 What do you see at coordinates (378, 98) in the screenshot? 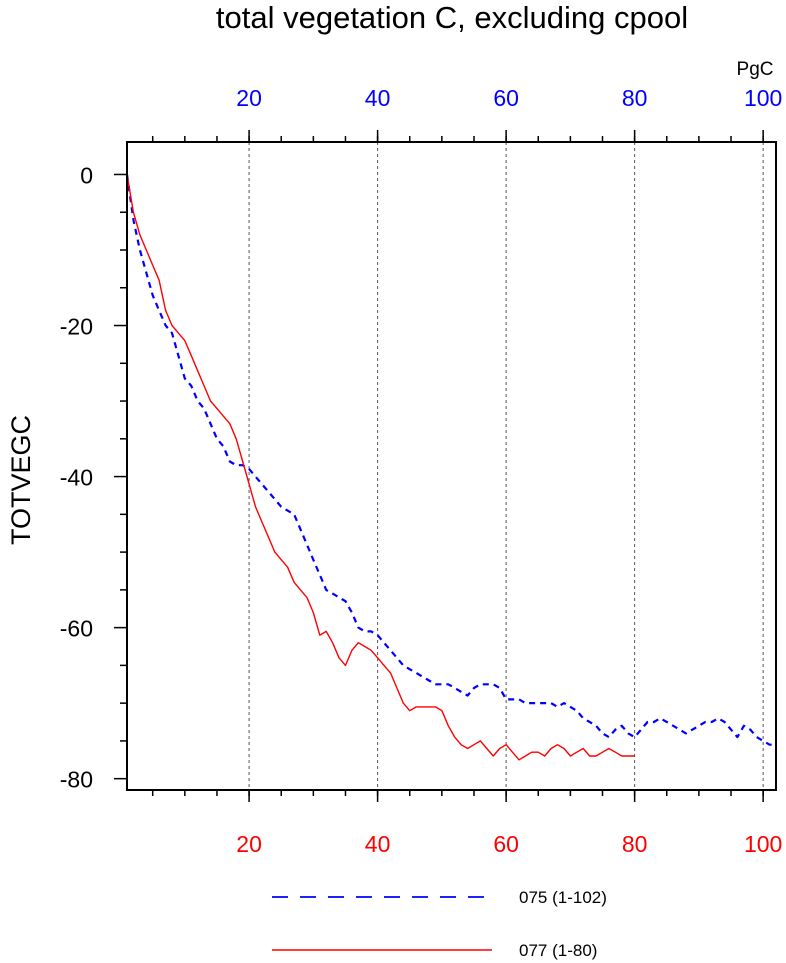
I see `top-tick-label: 40` at bounding box center [378, 98].